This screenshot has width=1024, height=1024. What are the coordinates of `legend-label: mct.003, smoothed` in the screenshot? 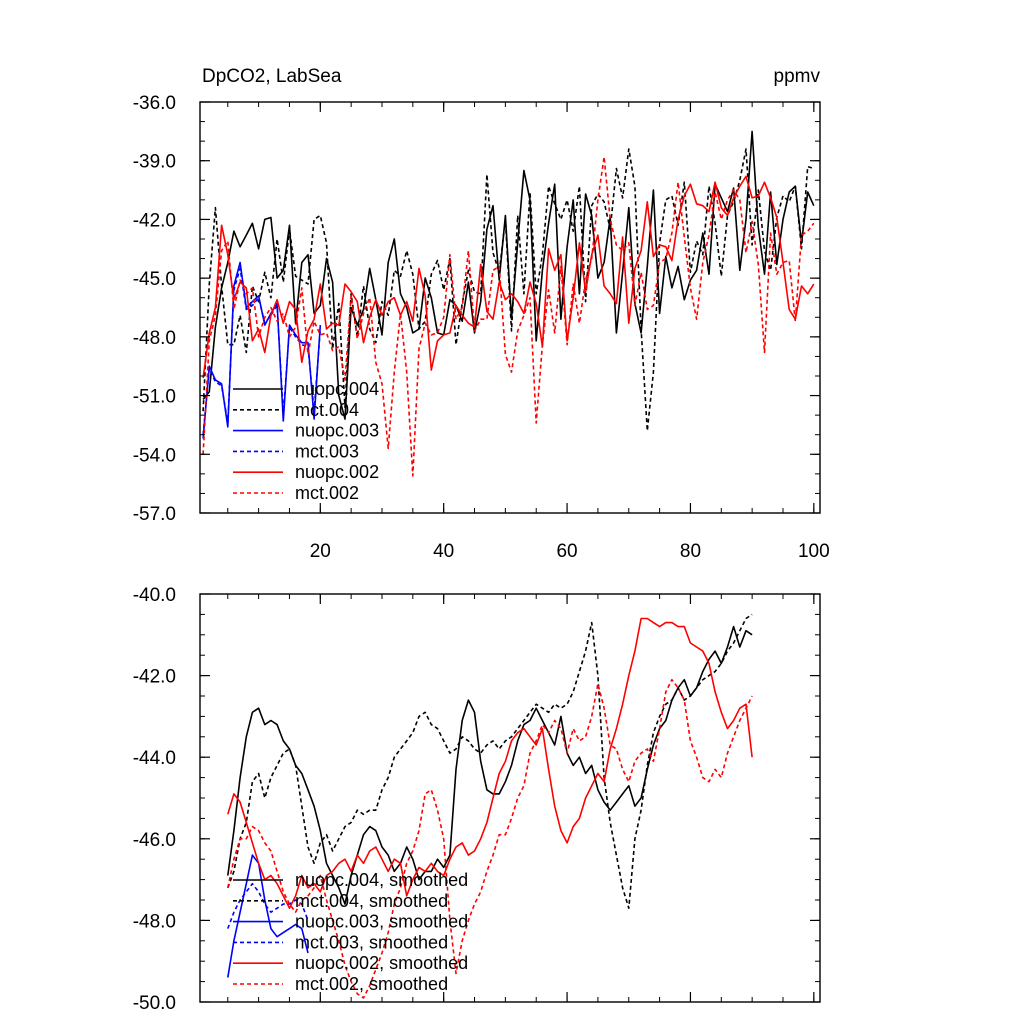 It's located at (371, 942).